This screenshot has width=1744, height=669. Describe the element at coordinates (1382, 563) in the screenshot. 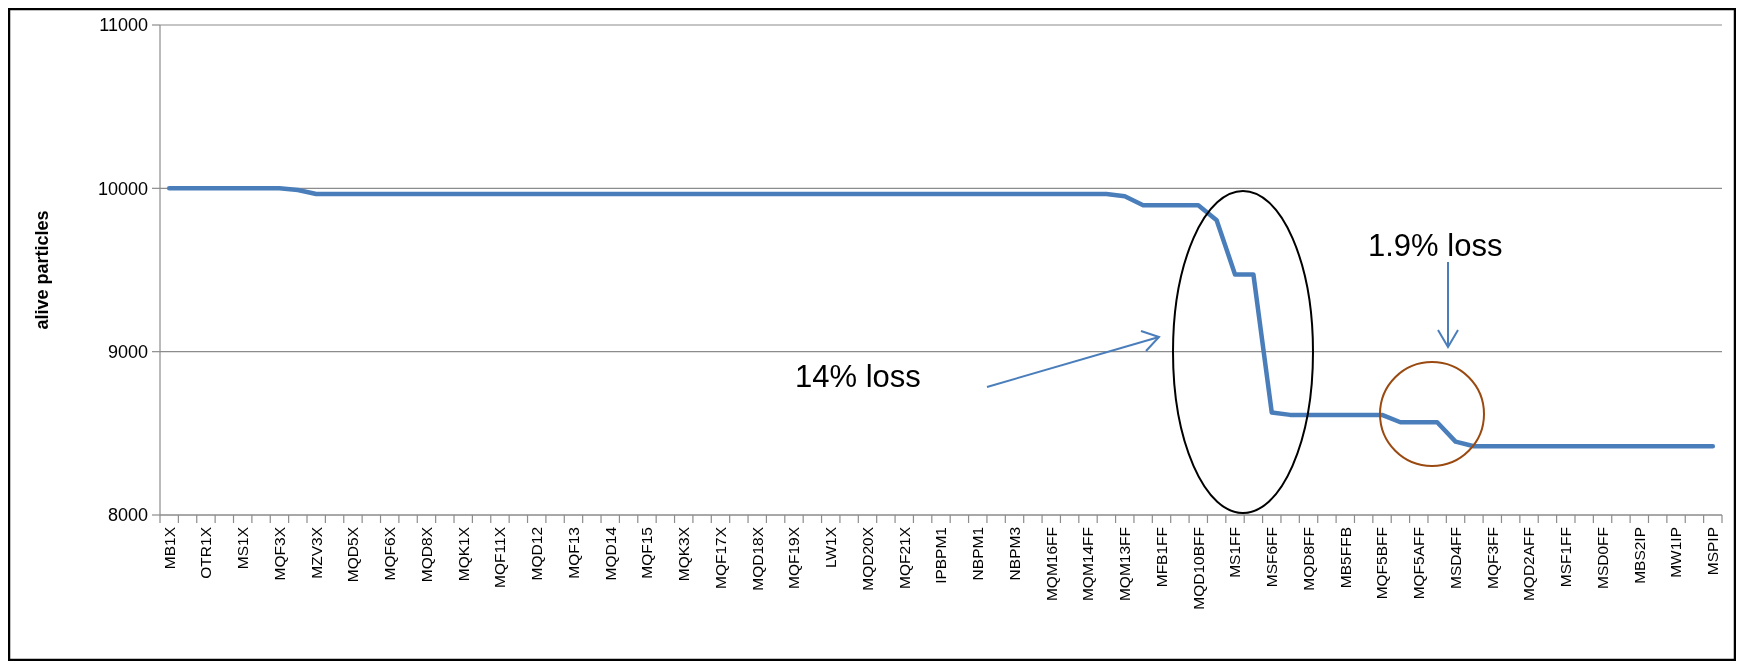

I see `x-tick-label: MQF5BFF` at that location.